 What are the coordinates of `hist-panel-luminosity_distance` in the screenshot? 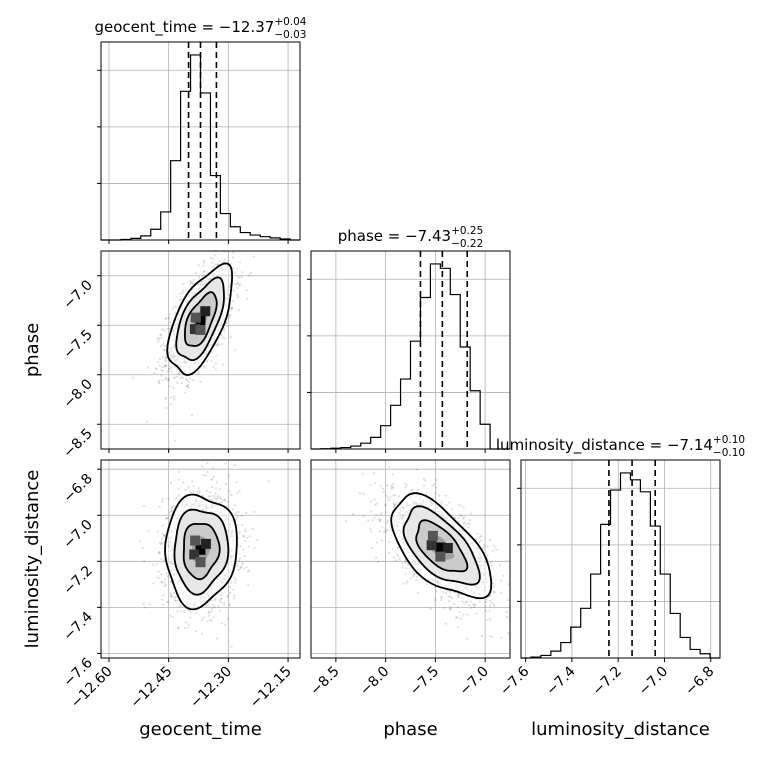 It's located at (619, 560).